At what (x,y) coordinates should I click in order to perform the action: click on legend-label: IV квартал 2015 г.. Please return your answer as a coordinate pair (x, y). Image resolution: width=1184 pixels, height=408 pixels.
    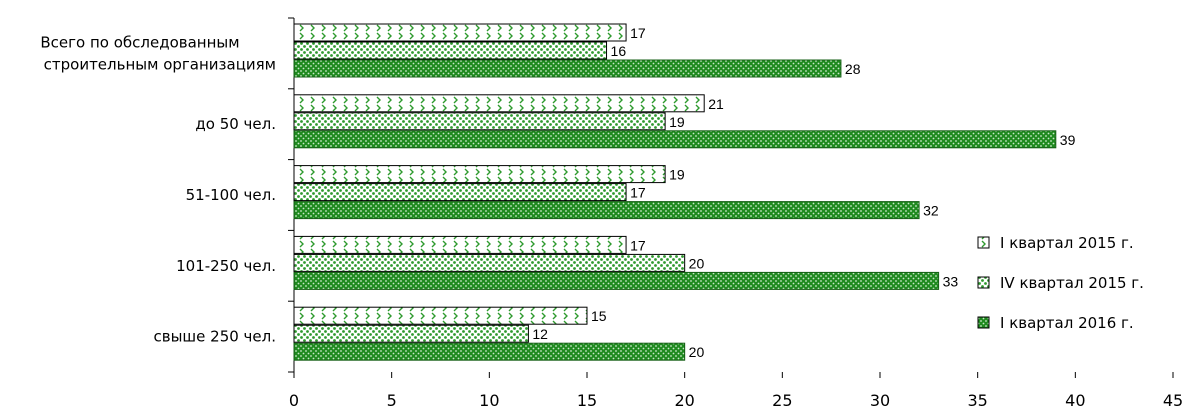
    Looking at the image, I should click on (1072, 283).